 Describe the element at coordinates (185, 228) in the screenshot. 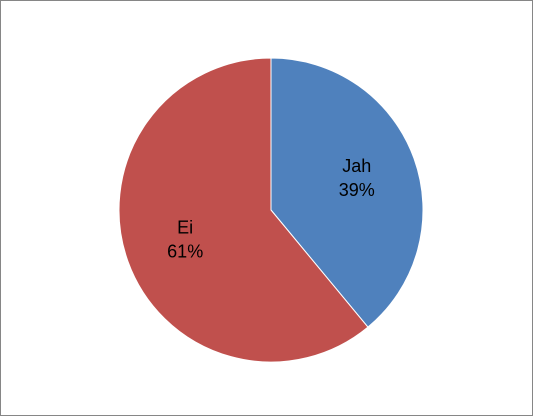

I see `slice-category-label: Ei` at that location.